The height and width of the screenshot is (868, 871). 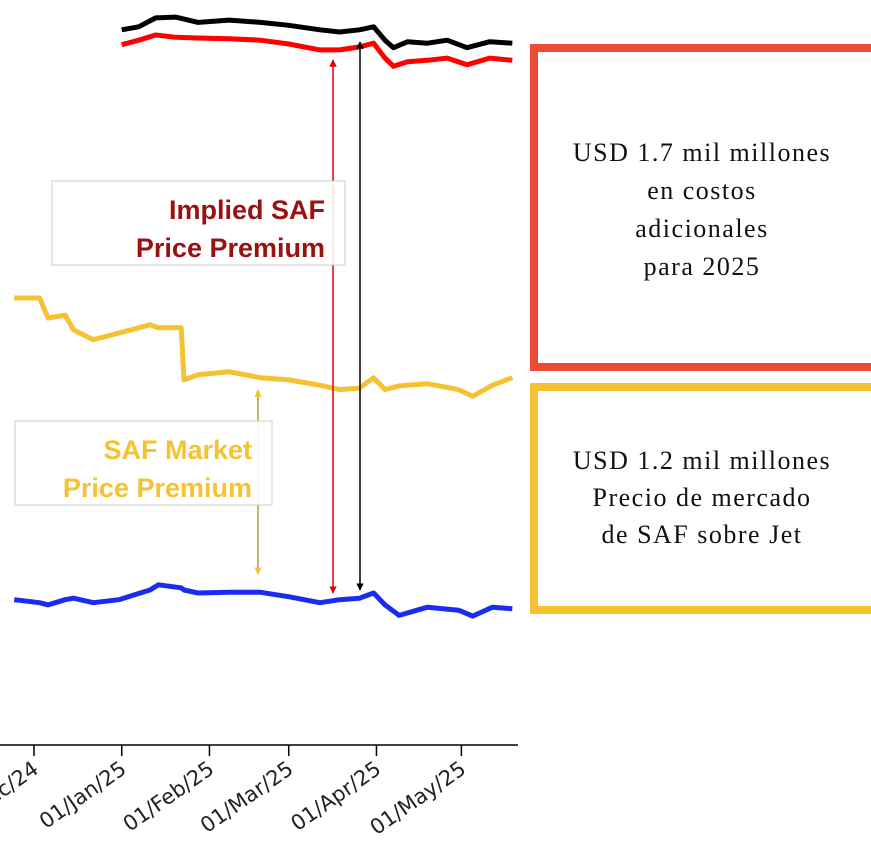 What do you see at coordinates (702, 152) in the screenshot?
I see `callout-text: USD 1.7 mil millones` at bounding box center [702, 152].